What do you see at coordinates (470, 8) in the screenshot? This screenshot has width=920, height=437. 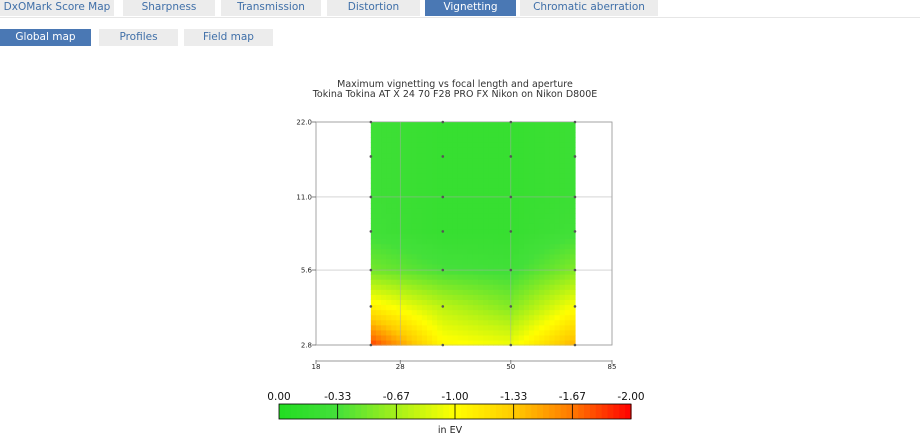 I see `tab-vignetting: Vignetting` at bounding box center [470, 8].